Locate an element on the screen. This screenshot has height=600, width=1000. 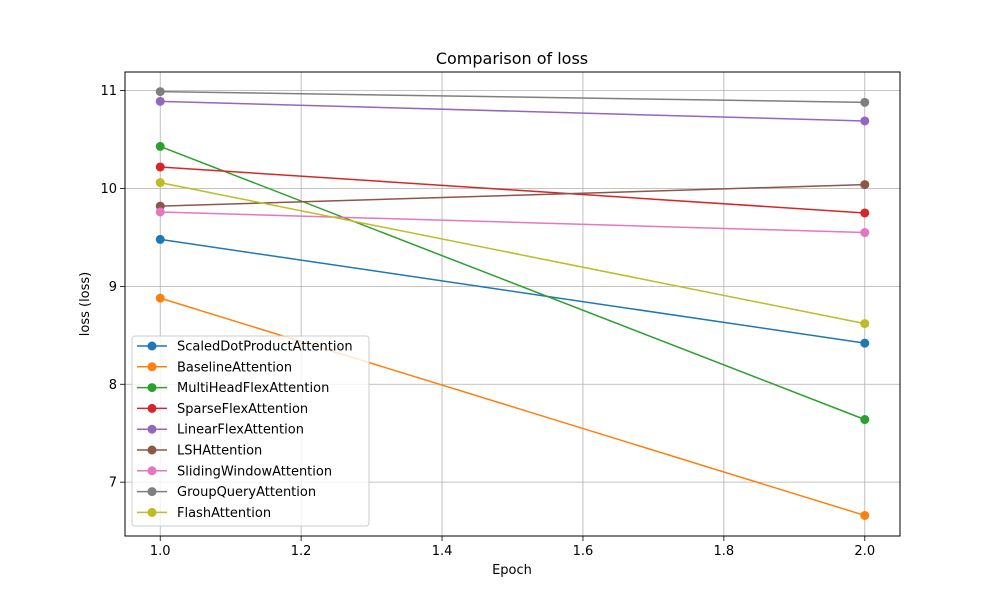
x-tick-label: 1.0 is located at coordinates (160, 551).